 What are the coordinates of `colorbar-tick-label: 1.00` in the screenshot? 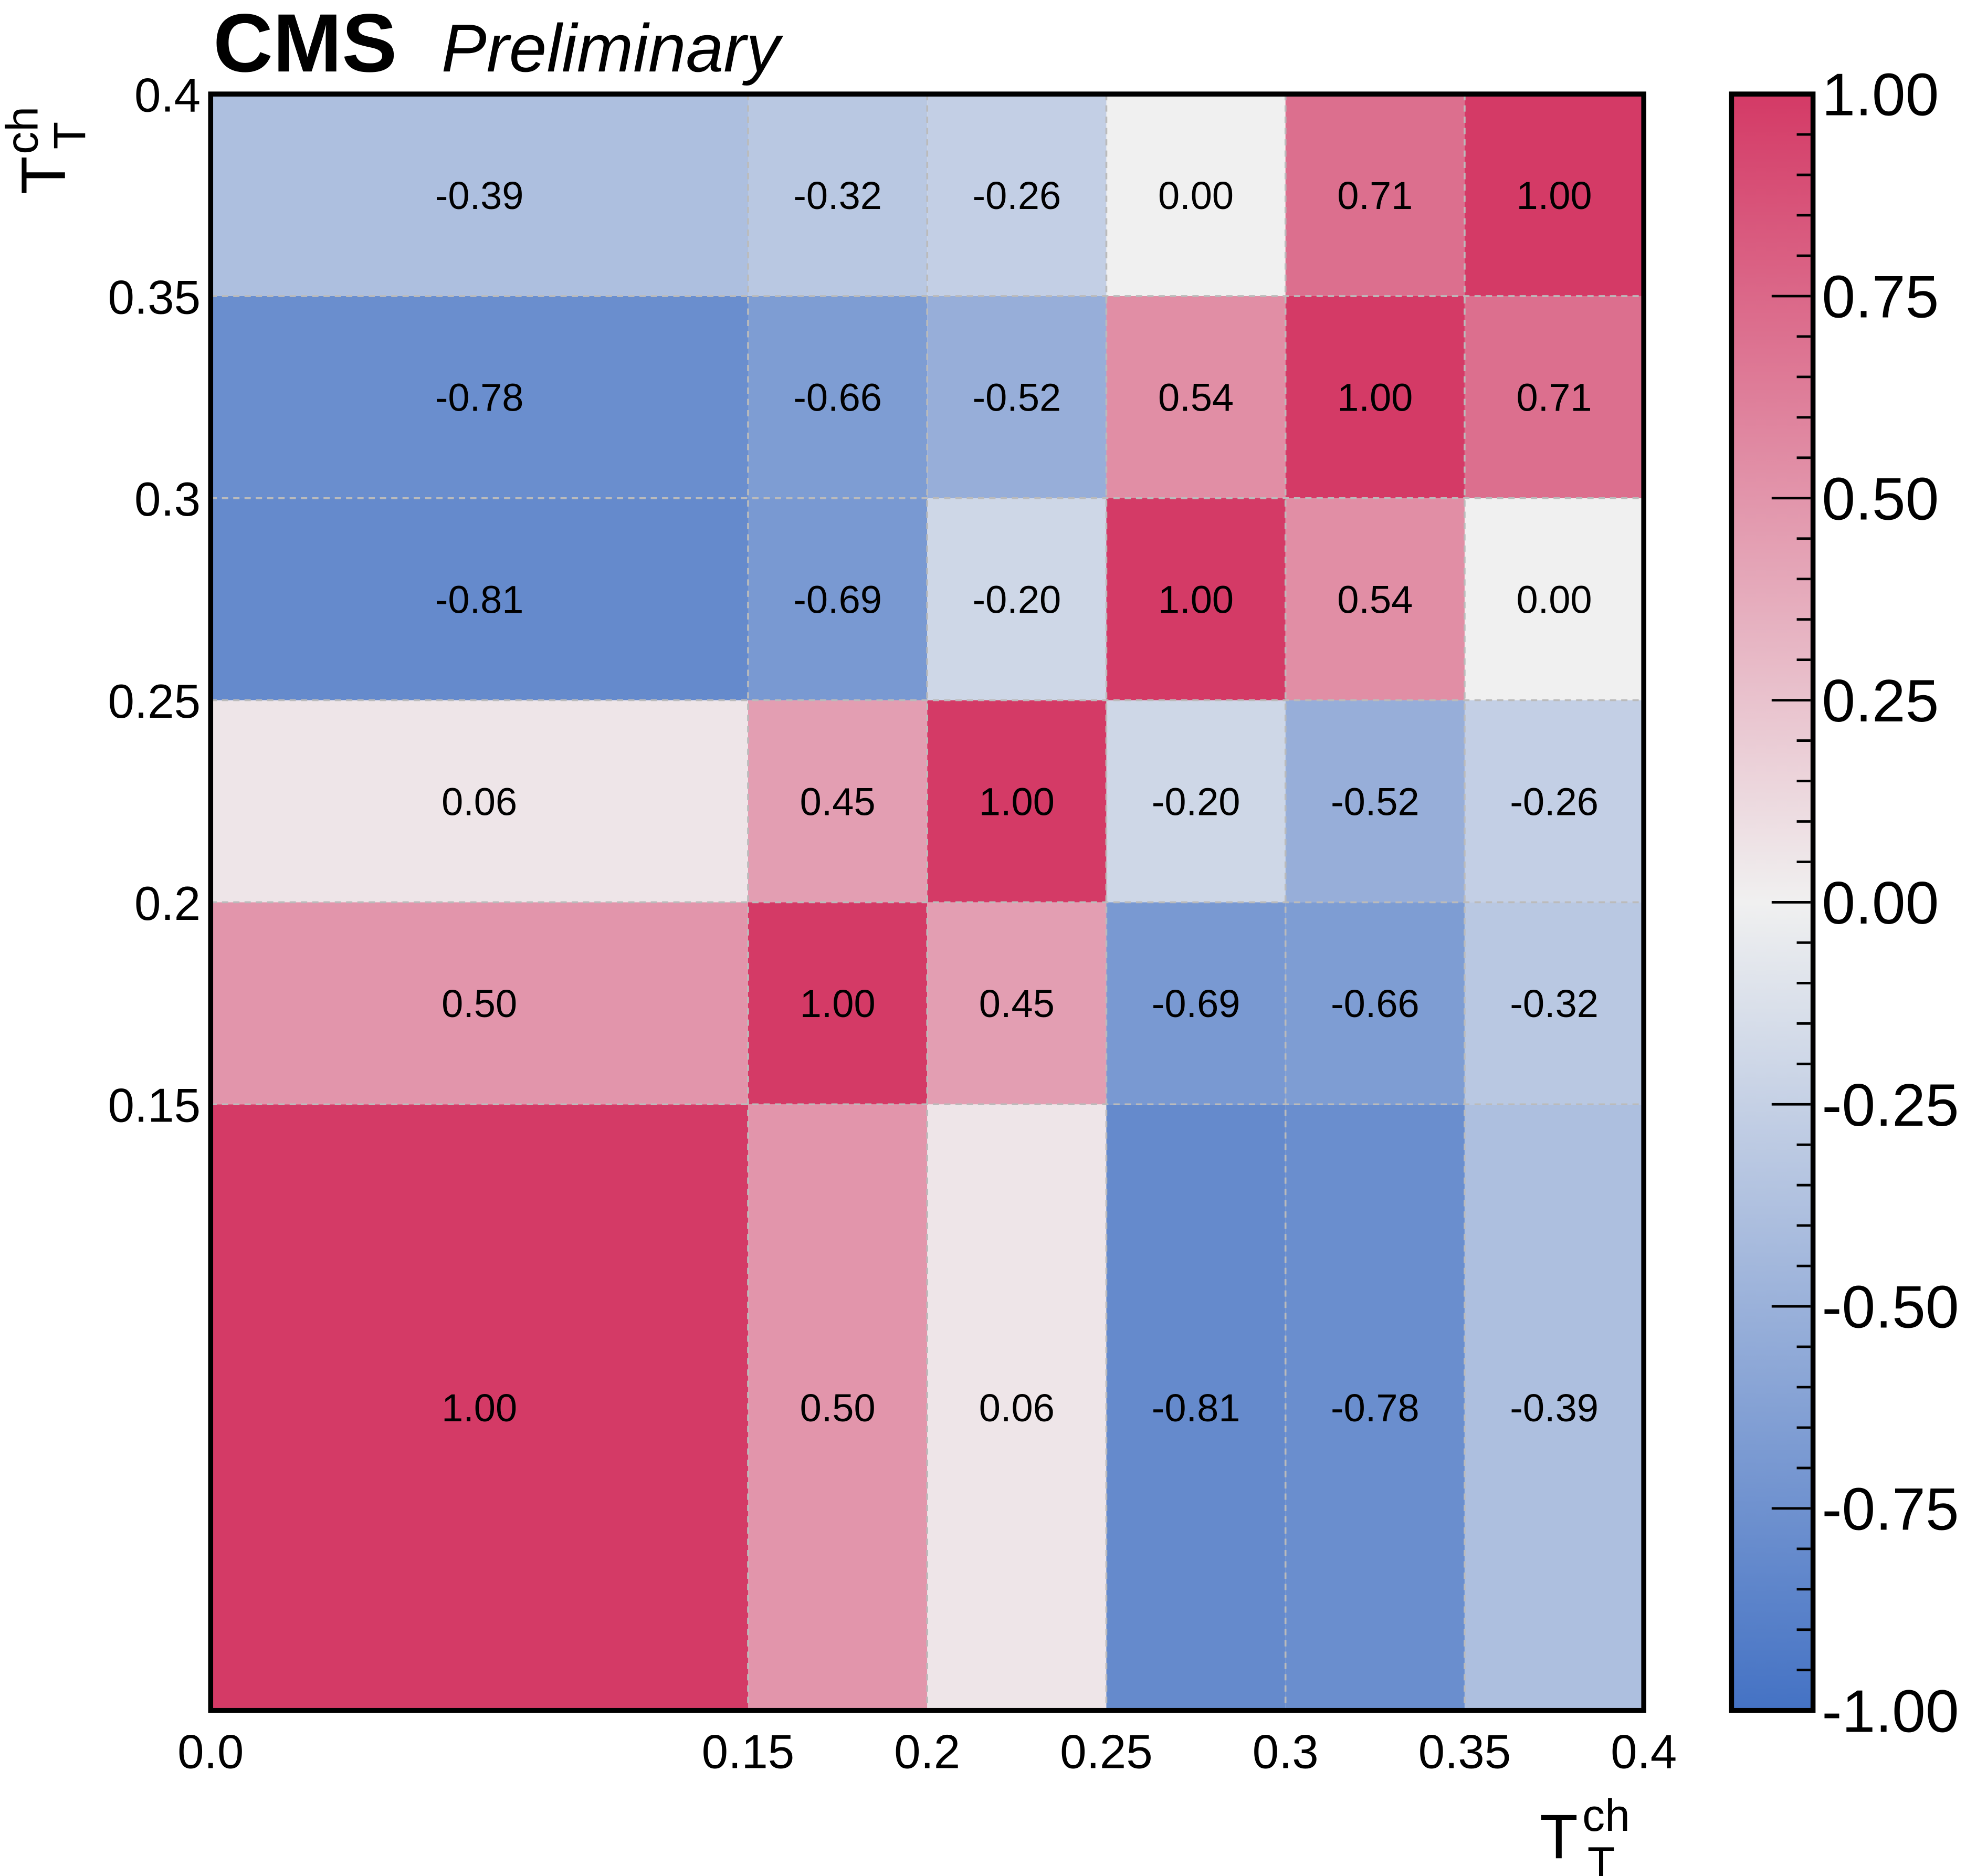 It's located at (1880, 95).